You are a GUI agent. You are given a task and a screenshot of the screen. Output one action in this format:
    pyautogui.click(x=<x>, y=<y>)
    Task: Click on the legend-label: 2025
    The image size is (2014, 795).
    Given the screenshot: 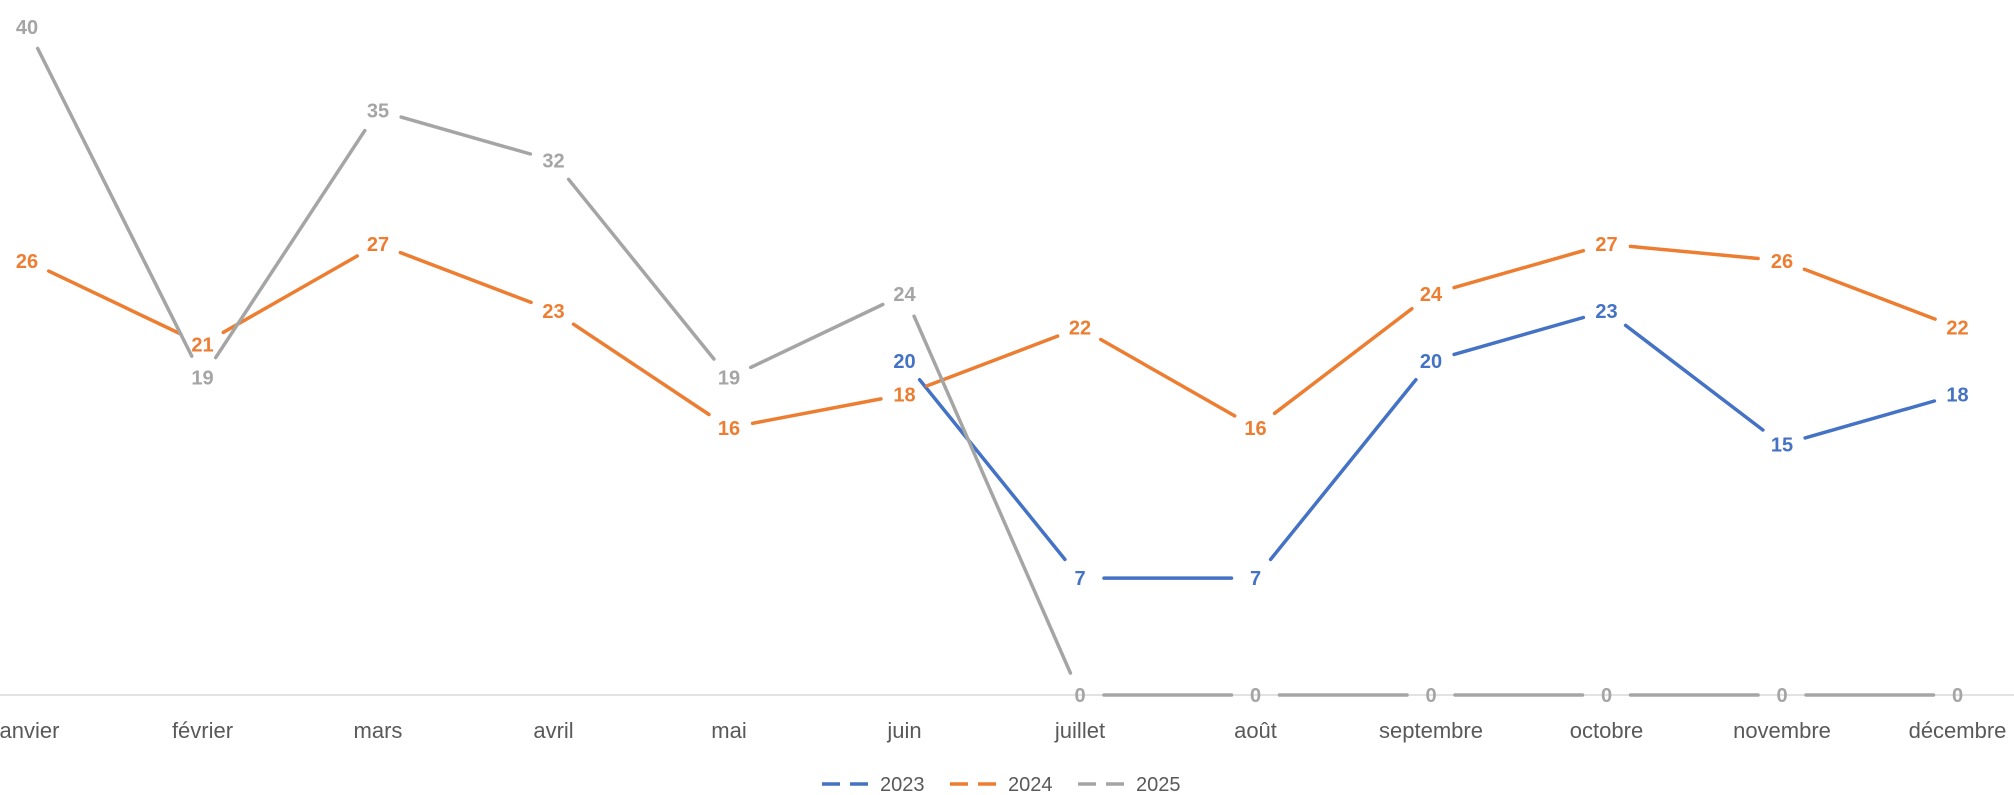 What is the action you would take?
    pyautogui.click(x=1158, y=784)
    